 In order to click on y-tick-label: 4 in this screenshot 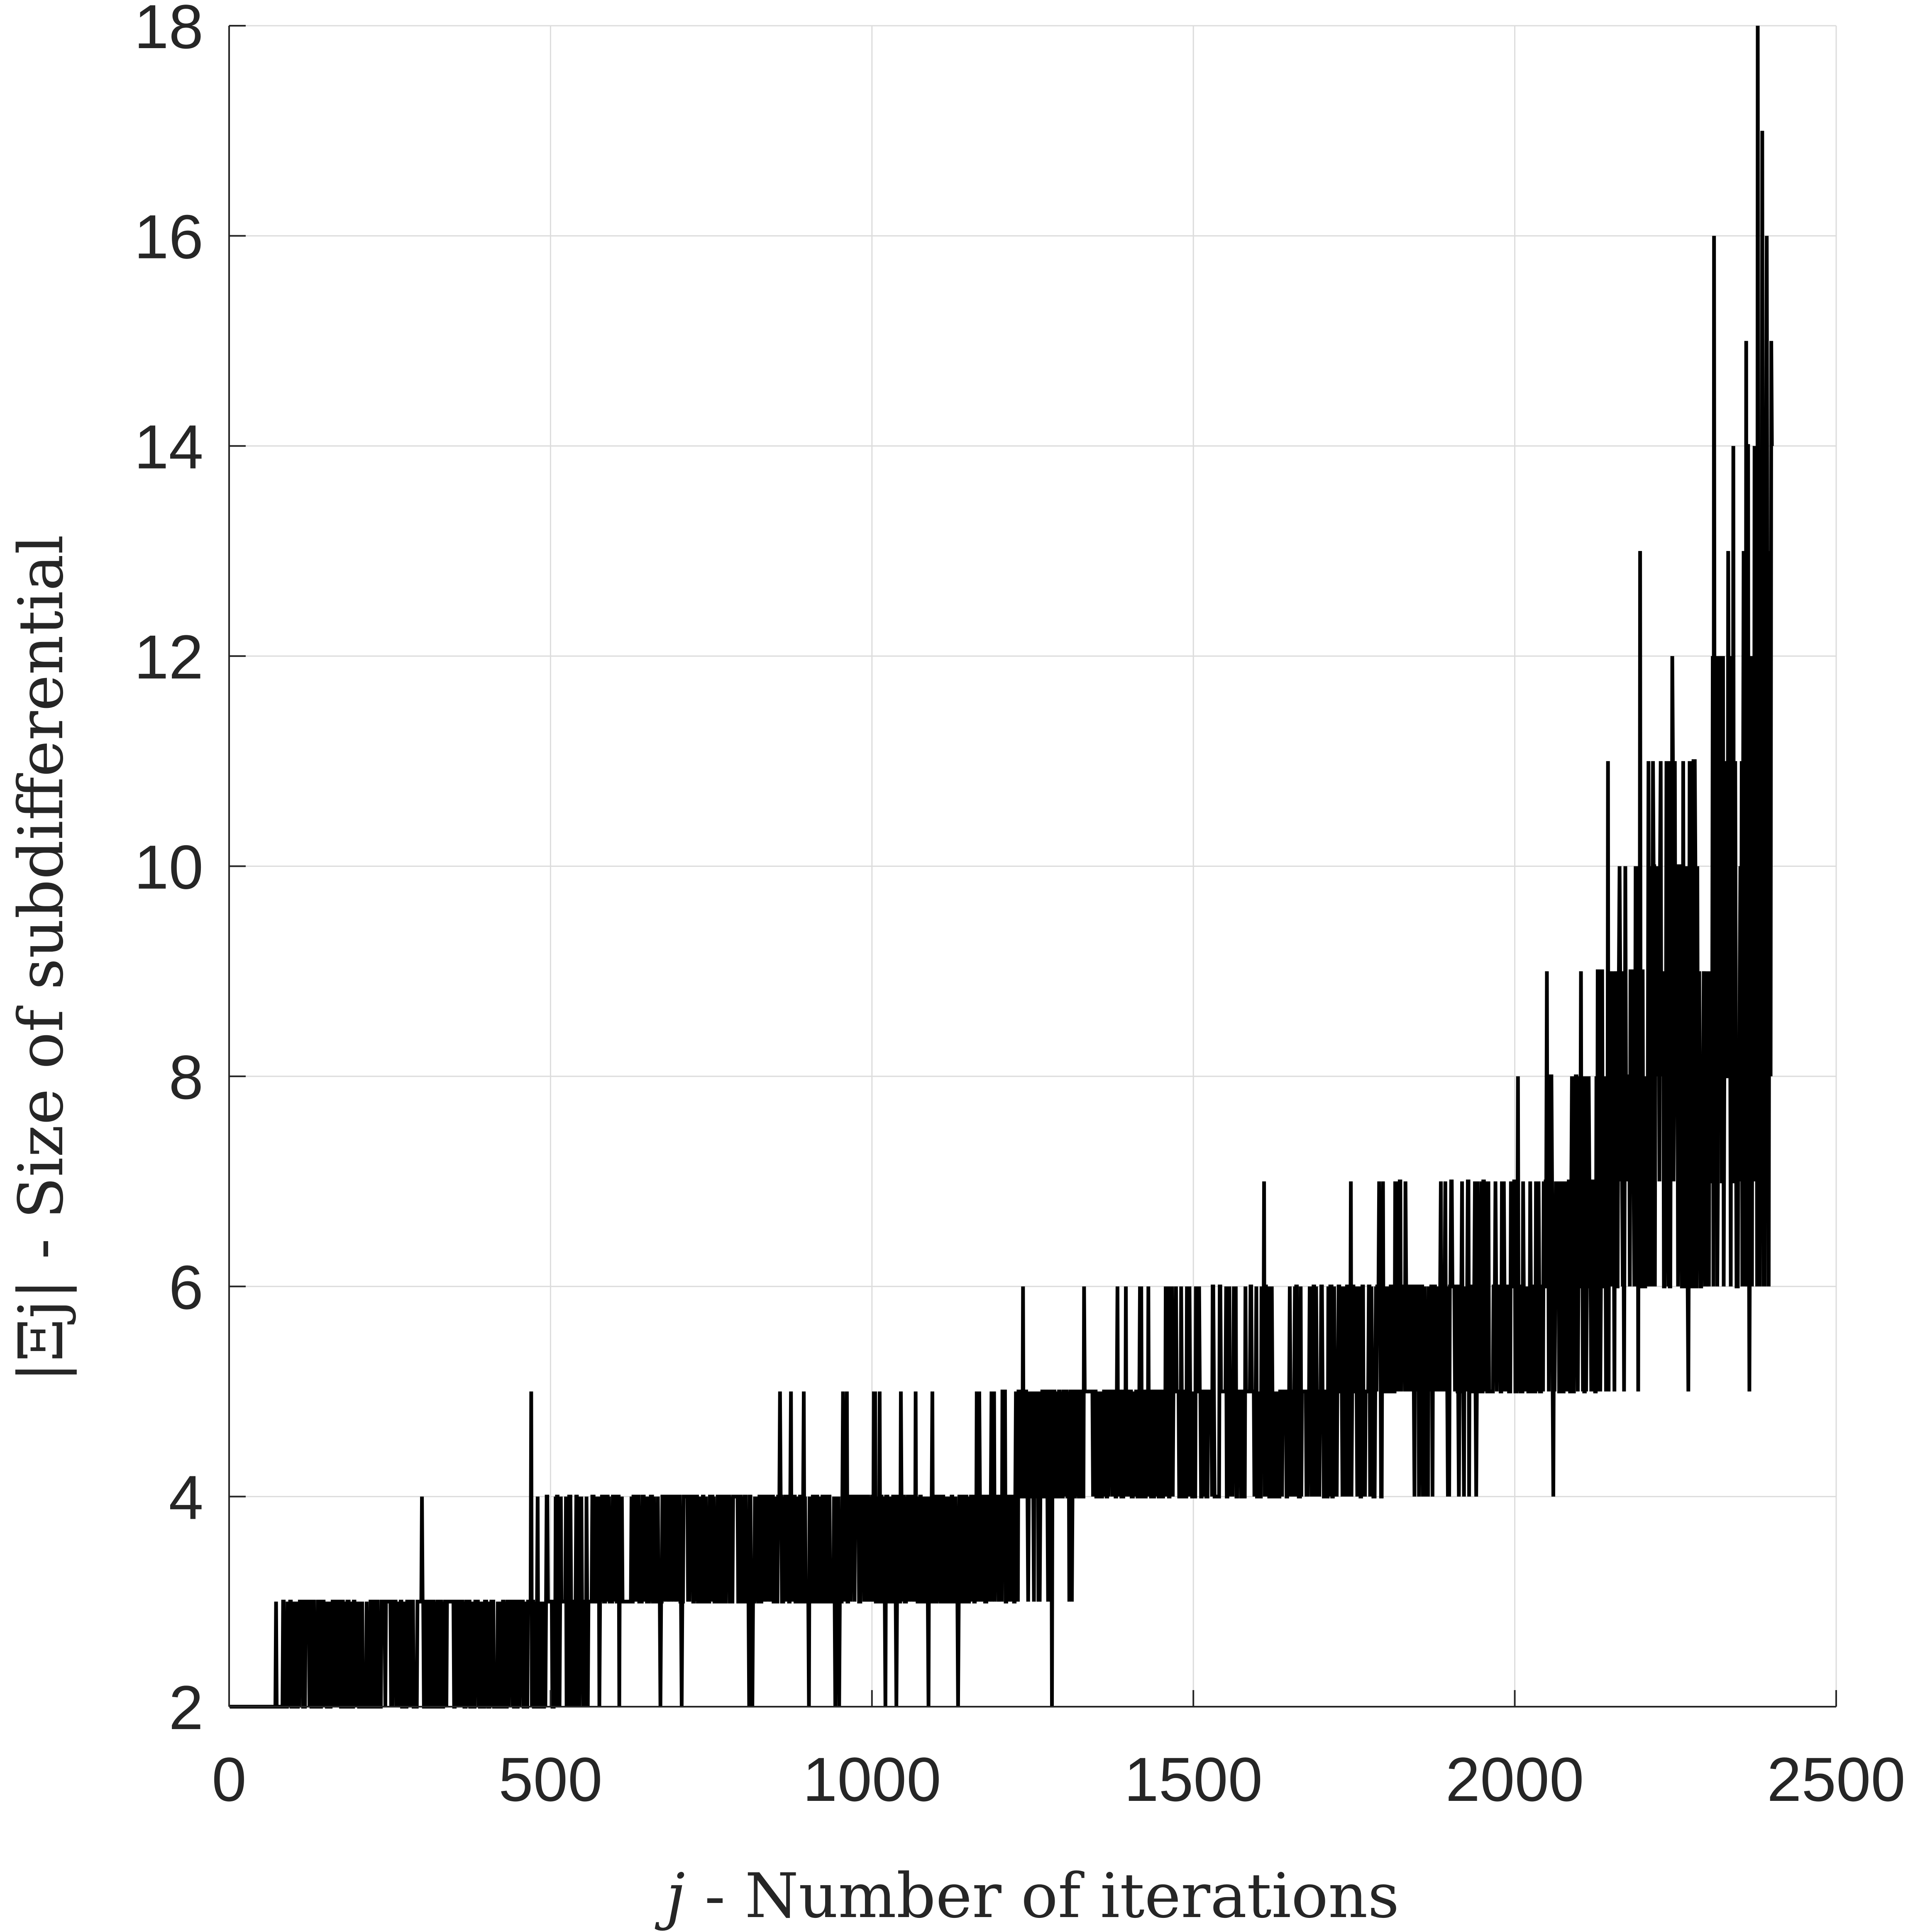, I will do `click(186, 1498)`.